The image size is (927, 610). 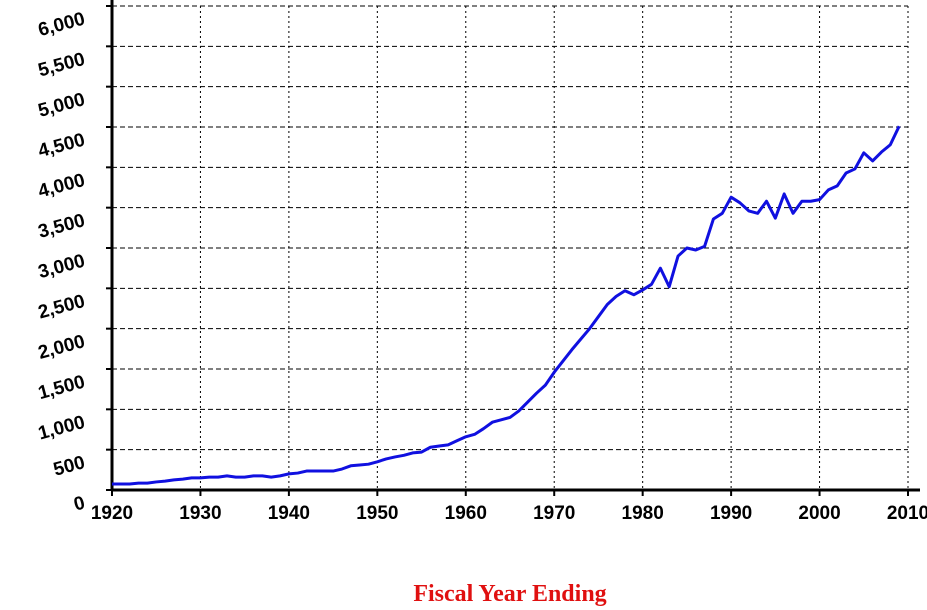 What do you see at coordinates (377, 513) in the screenshot?
I see `x-tick-label: 1950` at bounding box center [377, 513].